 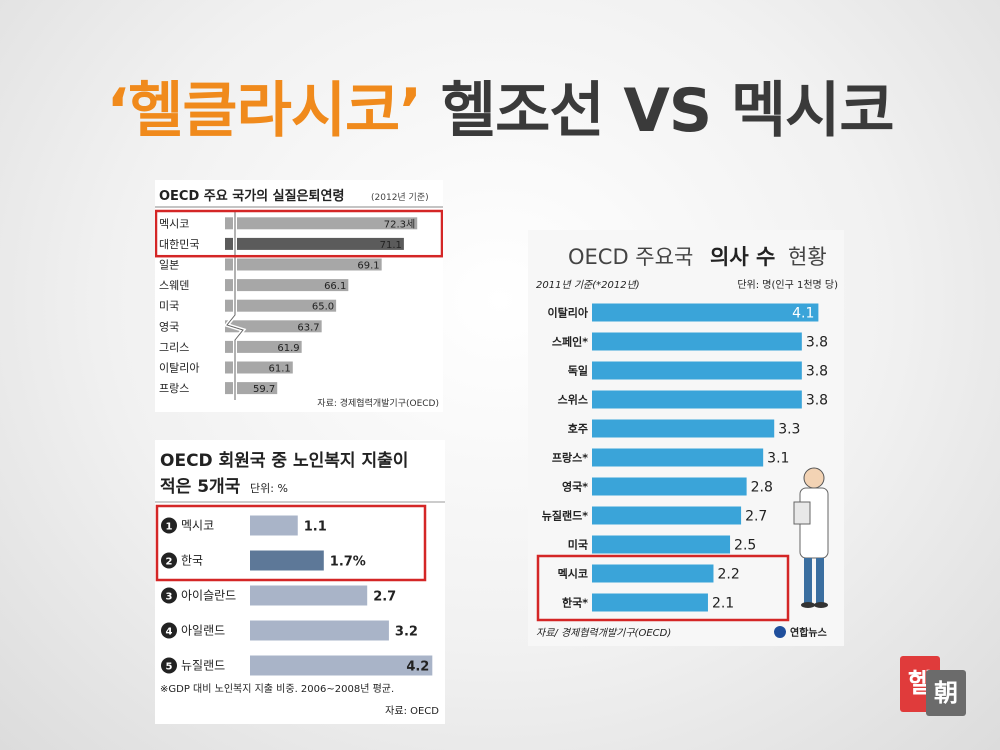 What do you see at coordinates (808, 580) in the screenshot?
I see `doctor-leg-left` at bounding box center [808, 580].